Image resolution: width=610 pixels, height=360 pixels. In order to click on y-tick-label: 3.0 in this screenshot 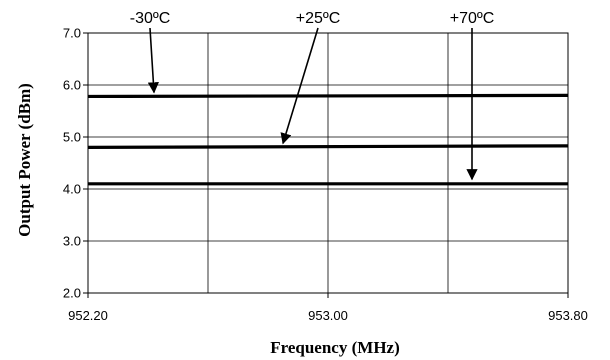, I will do `click(72, 241)`.